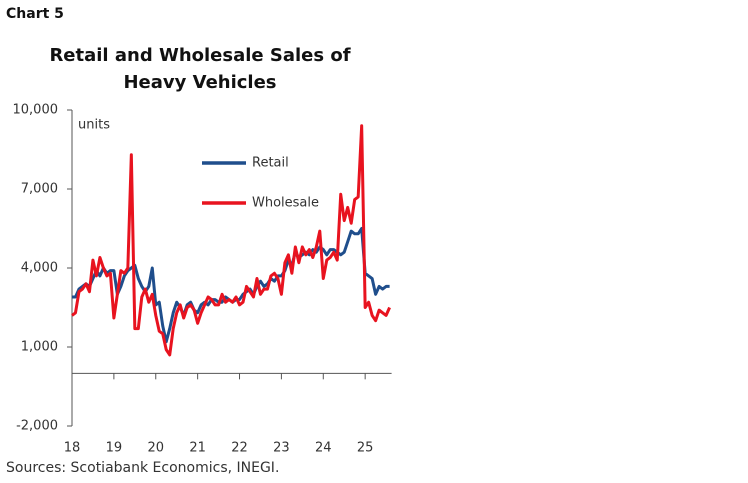 This screenshot has width=748, height=483. Describe the element at coordinates (72, 448) in the screenshot. I see `x-tick-label: 18` at that location.